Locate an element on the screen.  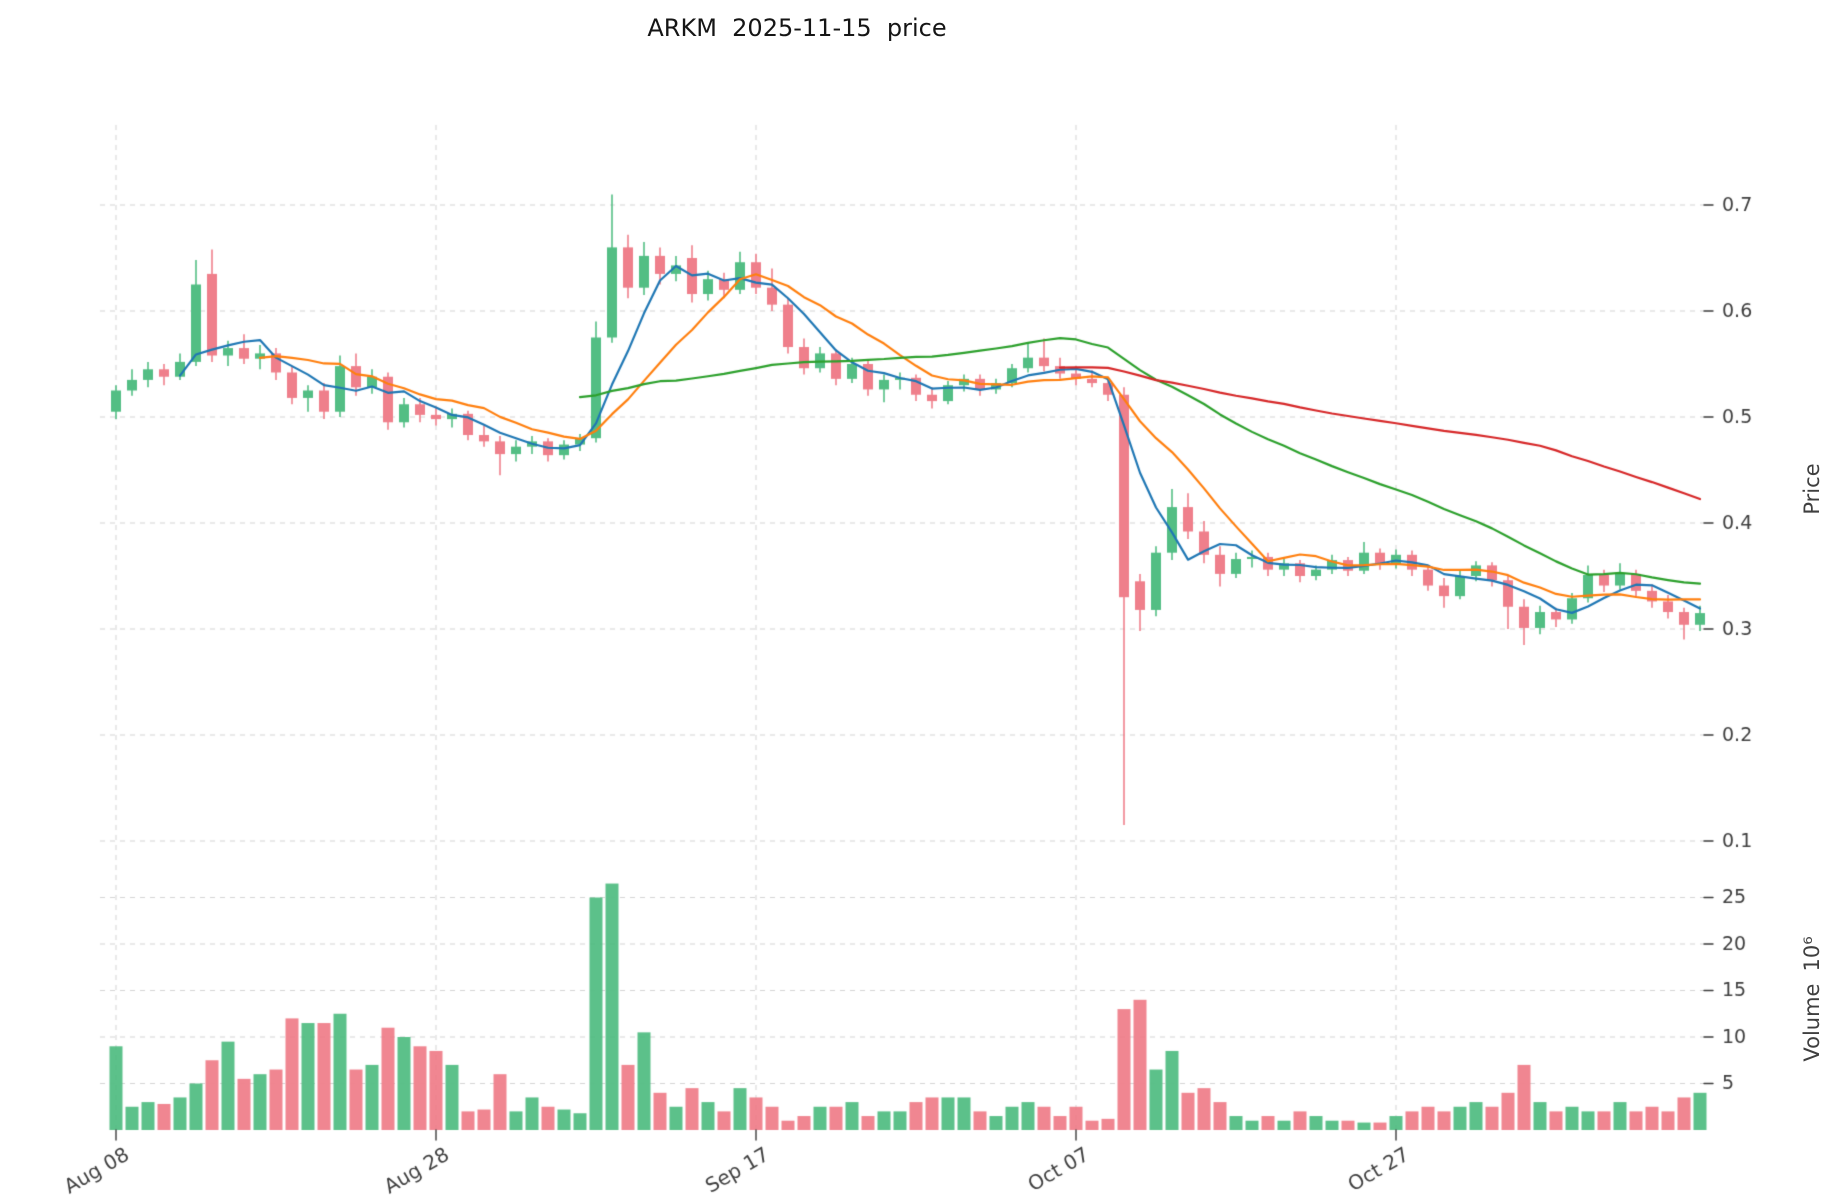
volume-axis-label: Volume 10⁶ is located at coordinates (1812, 998).